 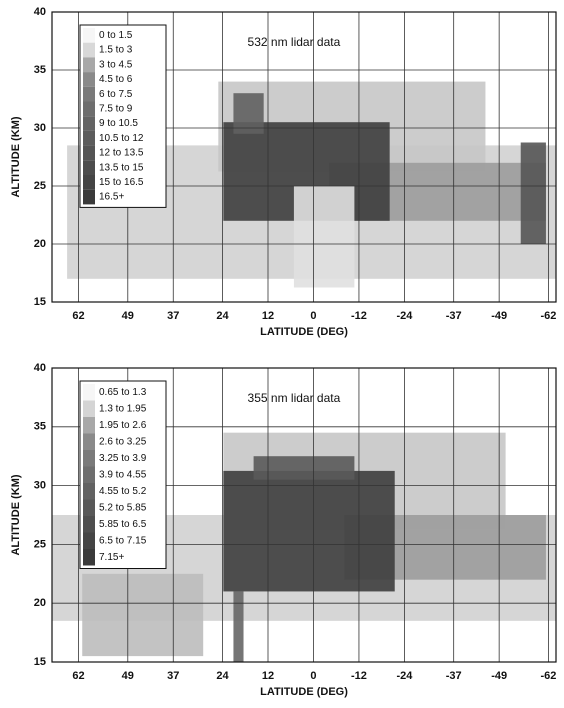 I want to click on legend-label: 2.6 to 3.25, so click(x=123, y=441).